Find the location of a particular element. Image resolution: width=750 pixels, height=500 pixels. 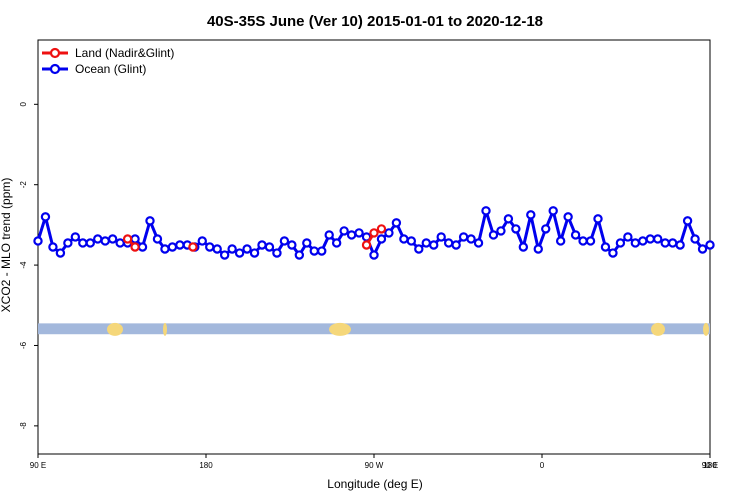

land-band is located at coordinates (374, 329).